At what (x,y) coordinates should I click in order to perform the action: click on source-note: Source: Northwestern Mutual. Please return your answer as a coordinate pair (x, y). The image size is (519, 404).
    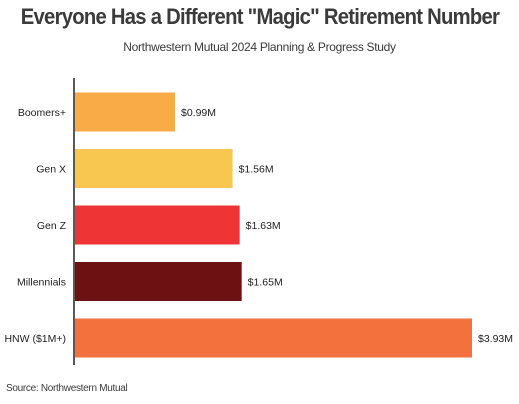
    Looking at the image, I should click on (67, 388).